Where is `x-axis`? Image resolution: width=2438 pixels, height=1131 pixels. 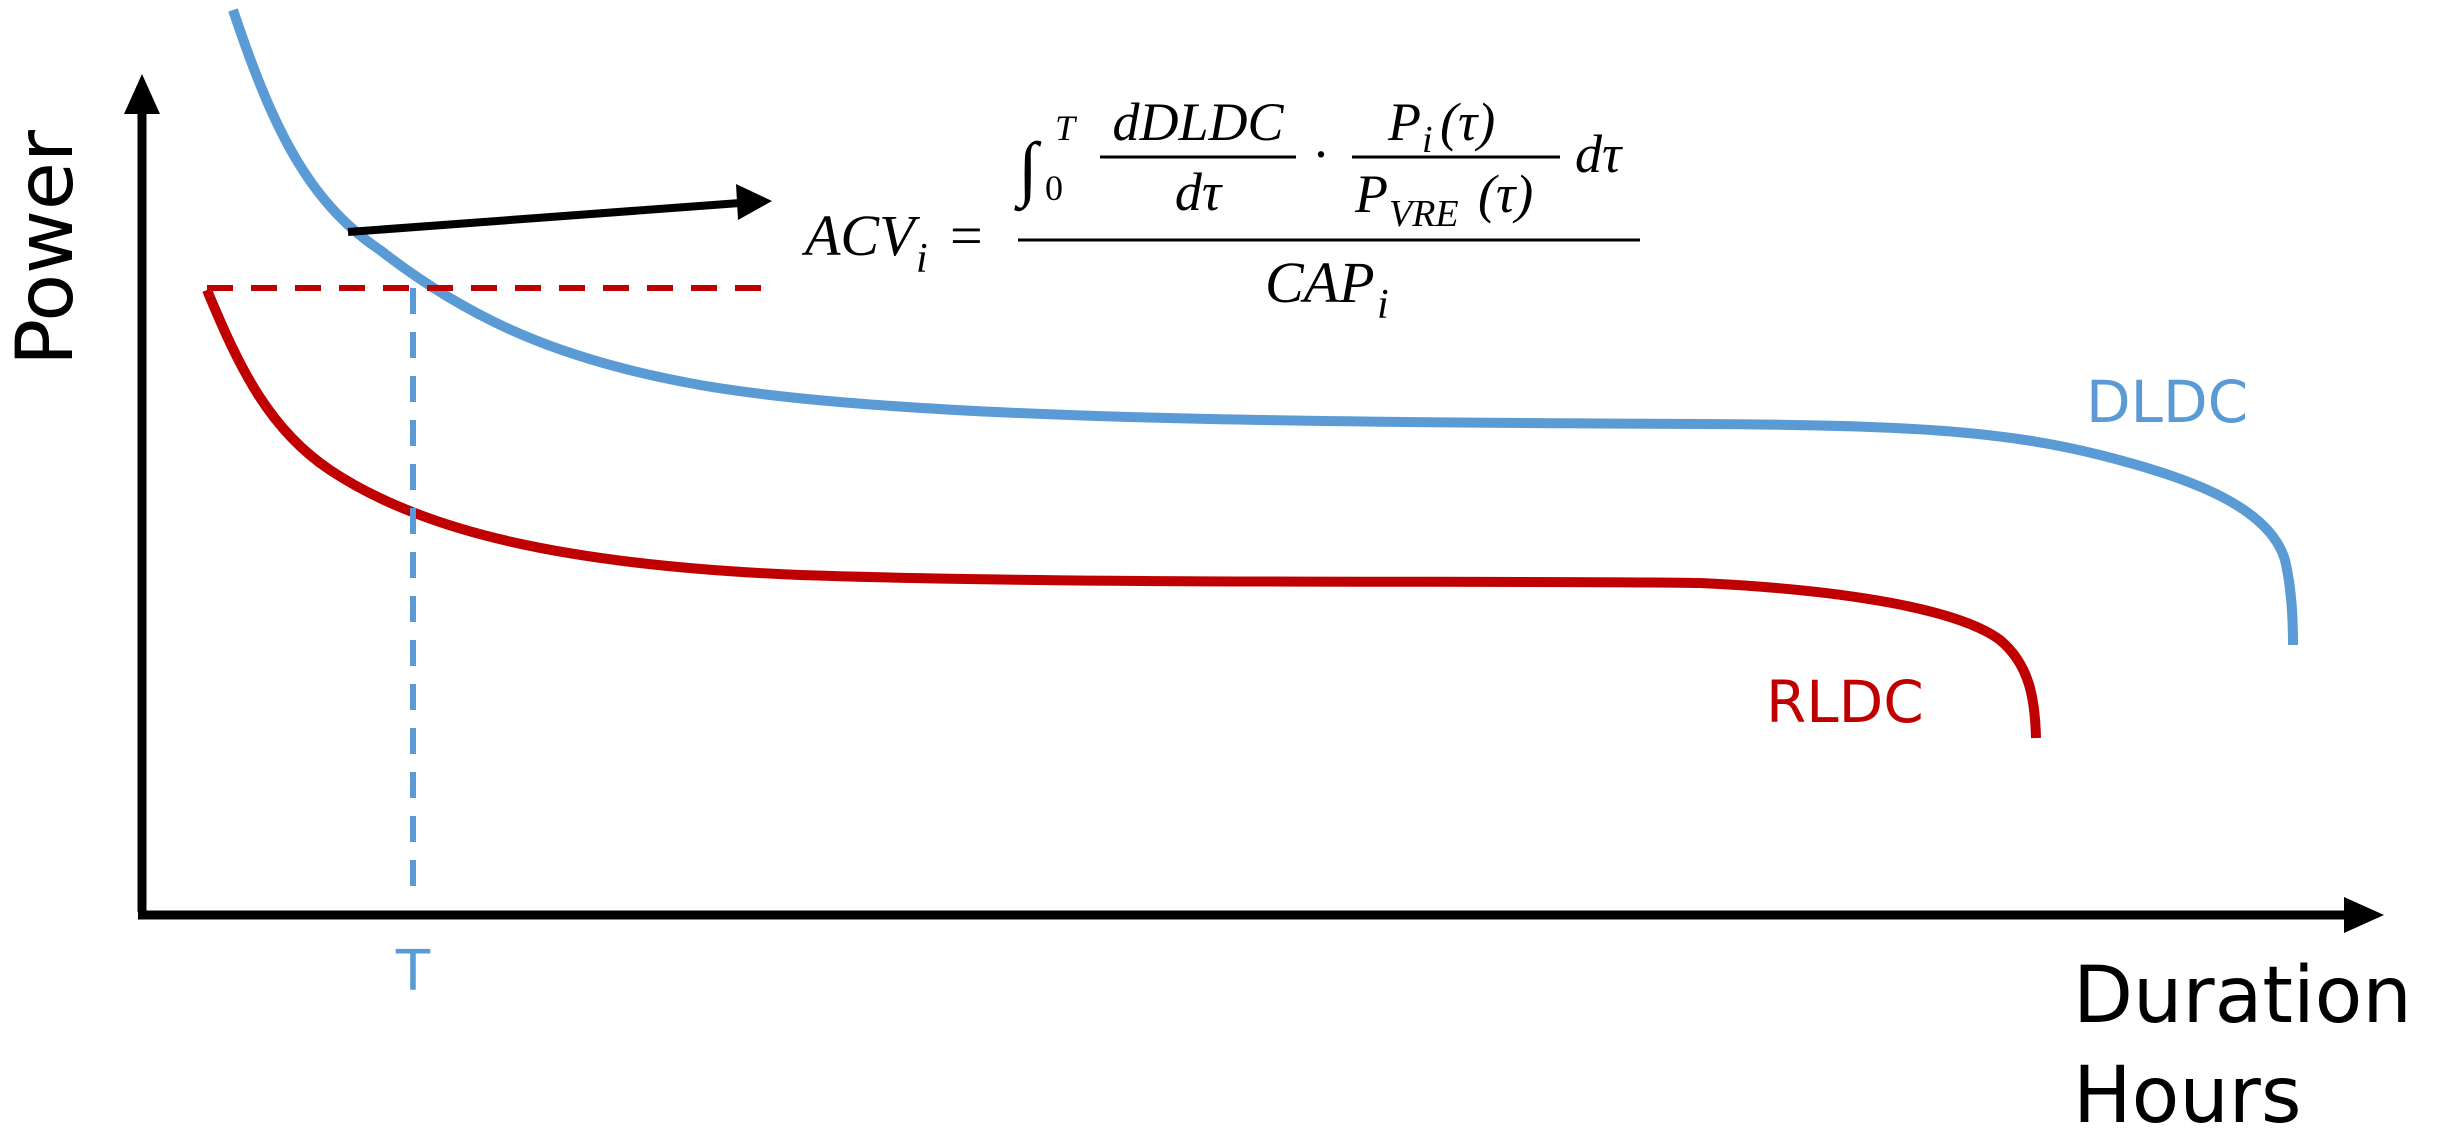
x-axis is located at coordinates (1261, 915).